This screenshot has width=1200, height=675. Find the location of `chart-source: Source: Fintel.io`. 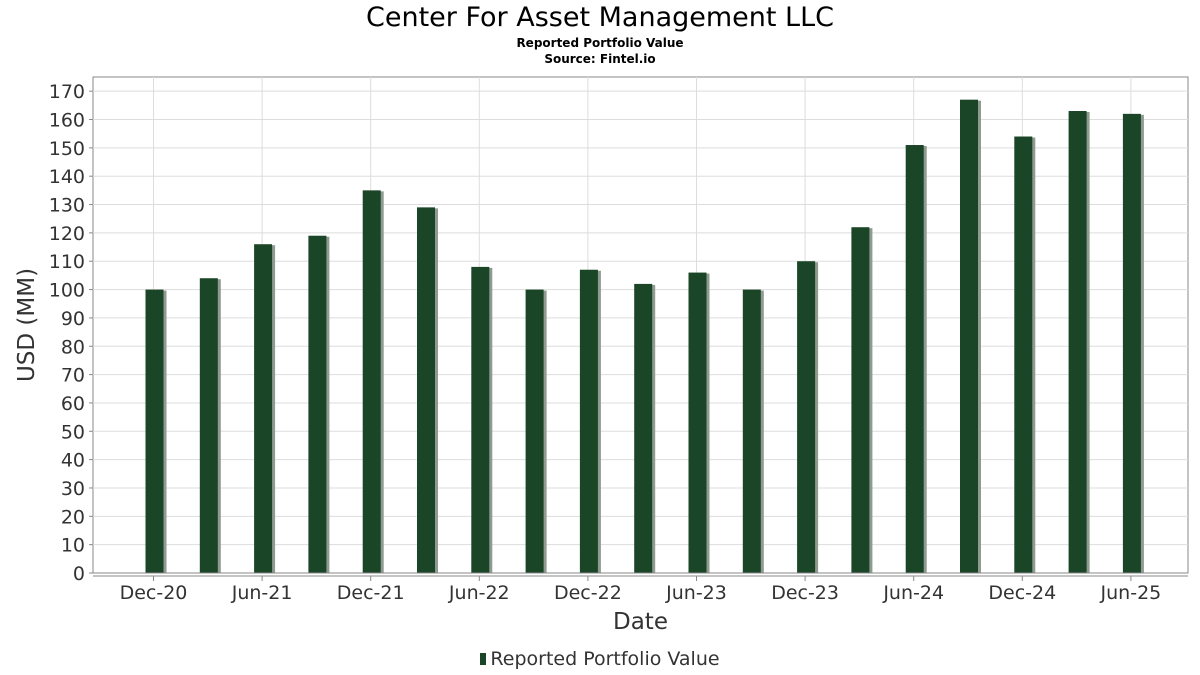

chart-source: Source: Fintel.io is located at coordinates (600, 59).